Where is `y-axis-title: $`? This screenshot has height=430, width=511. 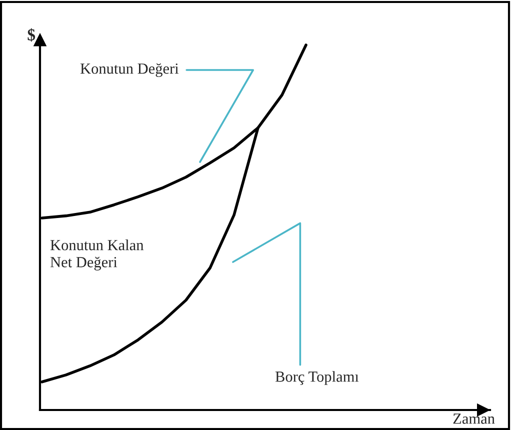 y-axis-title: $ is located at coordinates (32, 35).